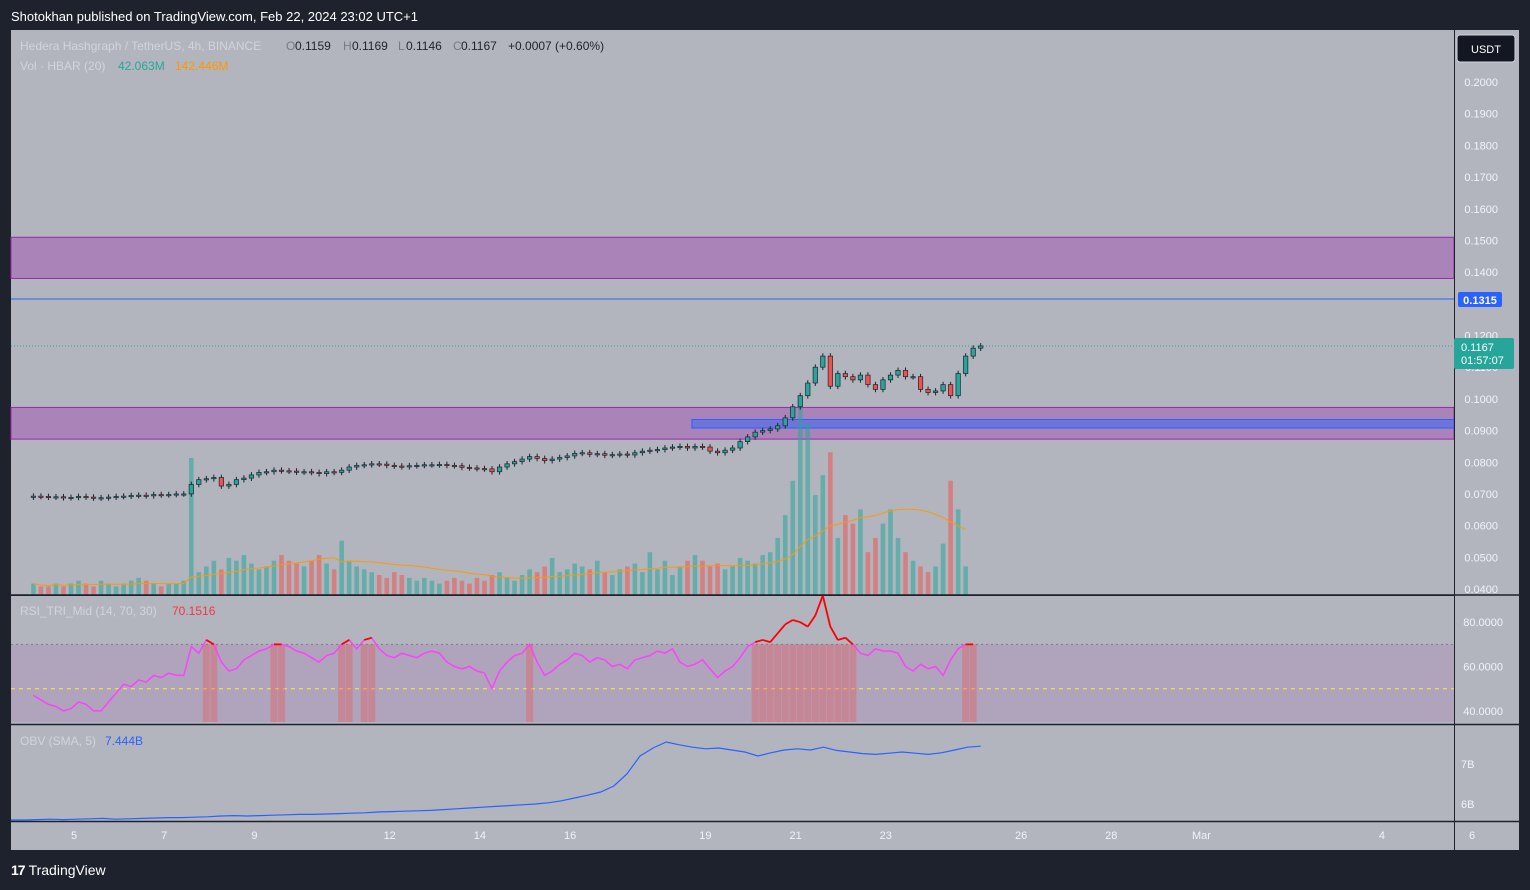  I want to click on currency-button-label: USDT, so click(1486, 50).